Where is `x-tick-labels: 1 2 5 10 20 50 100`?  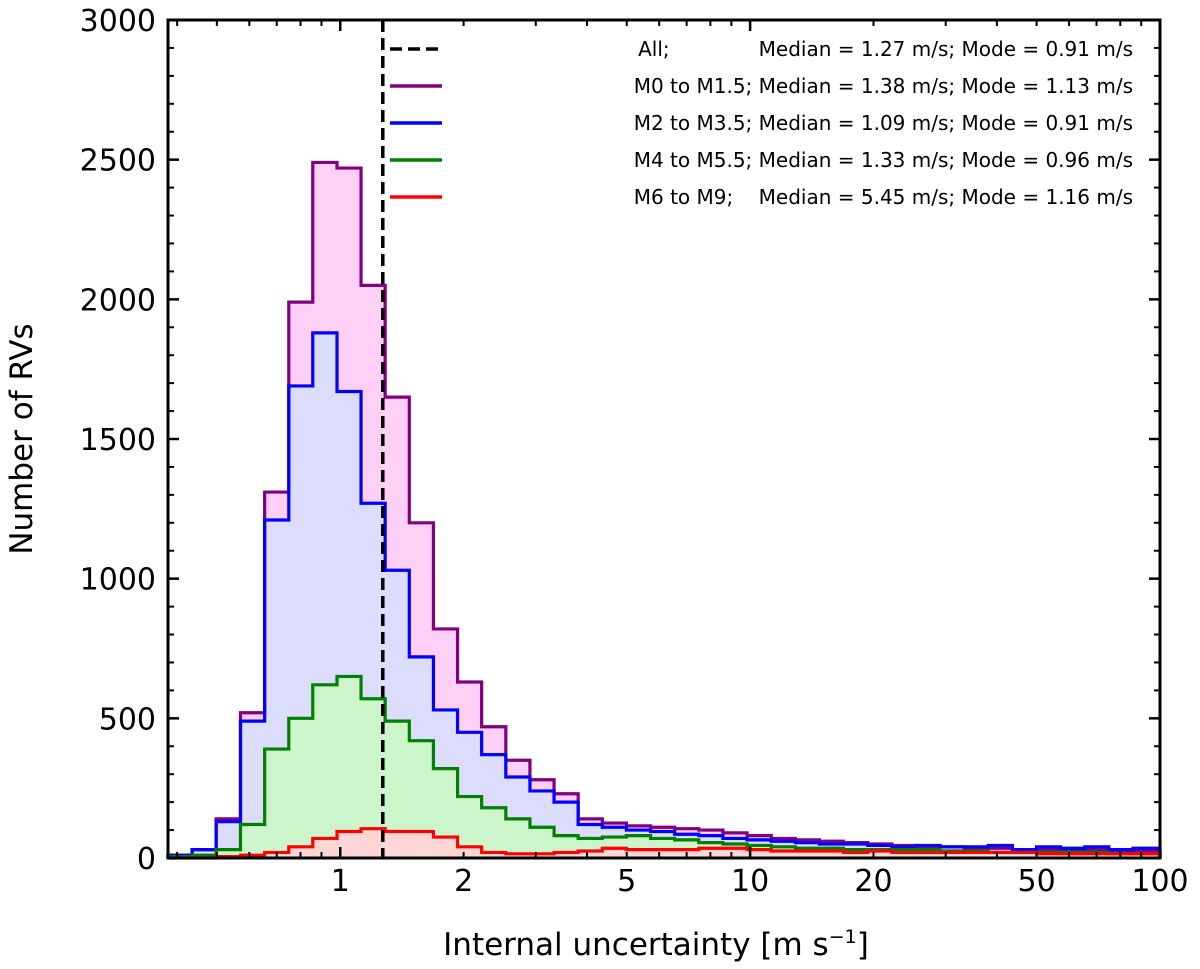 x-tick-labels: 1 2 5 10 20 50 100 is located at coordinates (760, 881).